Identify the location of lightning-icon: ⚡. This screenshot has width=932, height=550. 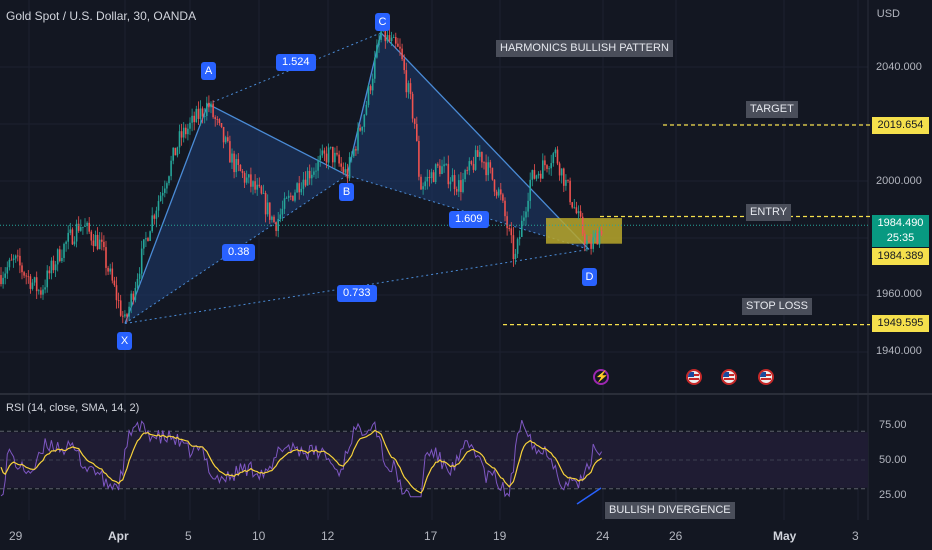
(601, 377).